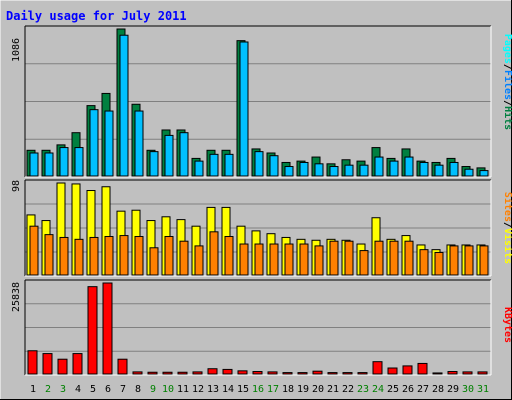 The image size is (512, 400). What do you see at coordinates (363, 389) in the screenshot?
I see `x-tick-label: 23` at bounding box center [363, 389].